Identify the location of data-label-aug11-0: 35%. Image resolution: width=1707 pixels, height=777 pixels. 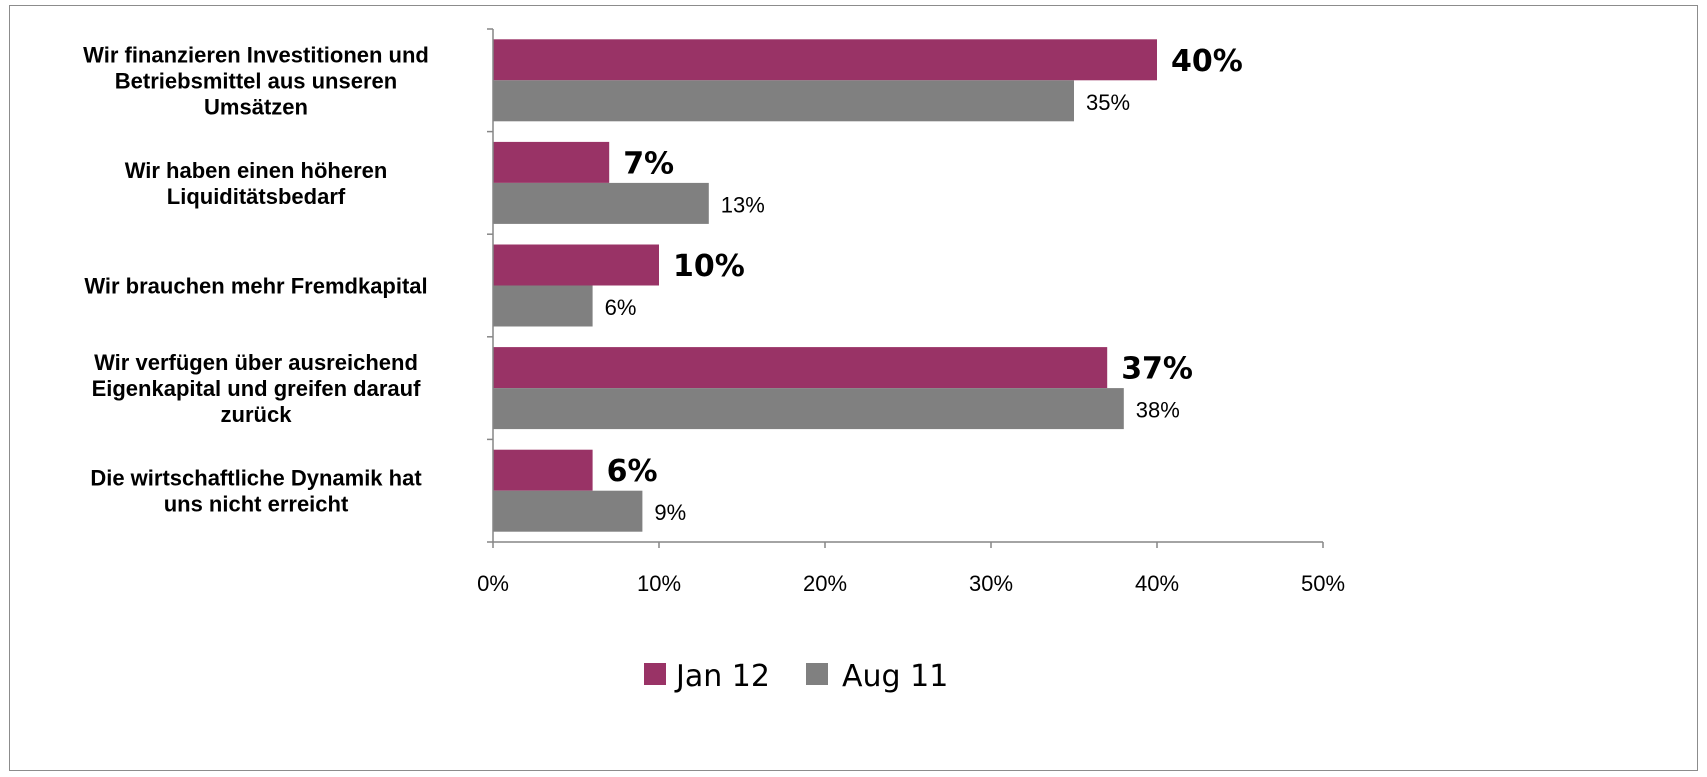
(1108, 102).